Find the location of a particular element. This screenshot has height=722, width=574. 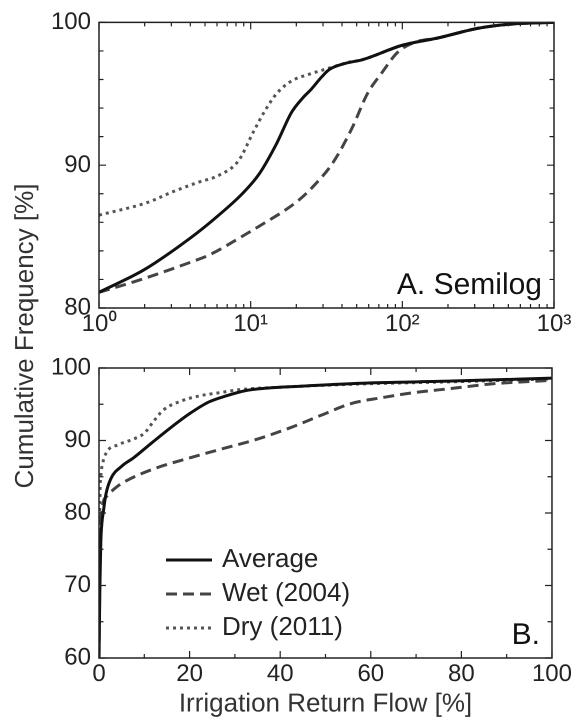

legend-label: Wet (2004) is located at coordinates (286, 592).